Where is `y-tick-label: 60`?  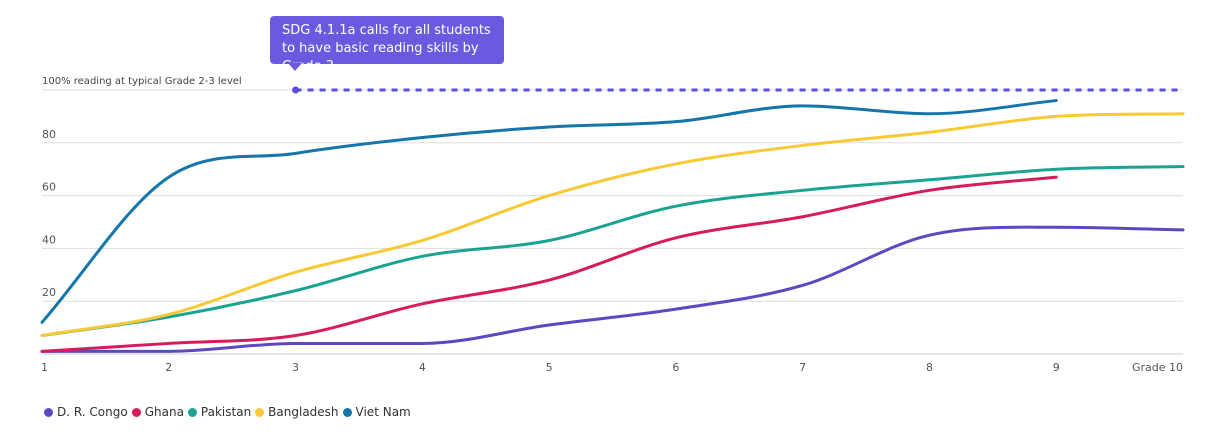
y-tick-label: 60 is located at coordinates (49, 187).